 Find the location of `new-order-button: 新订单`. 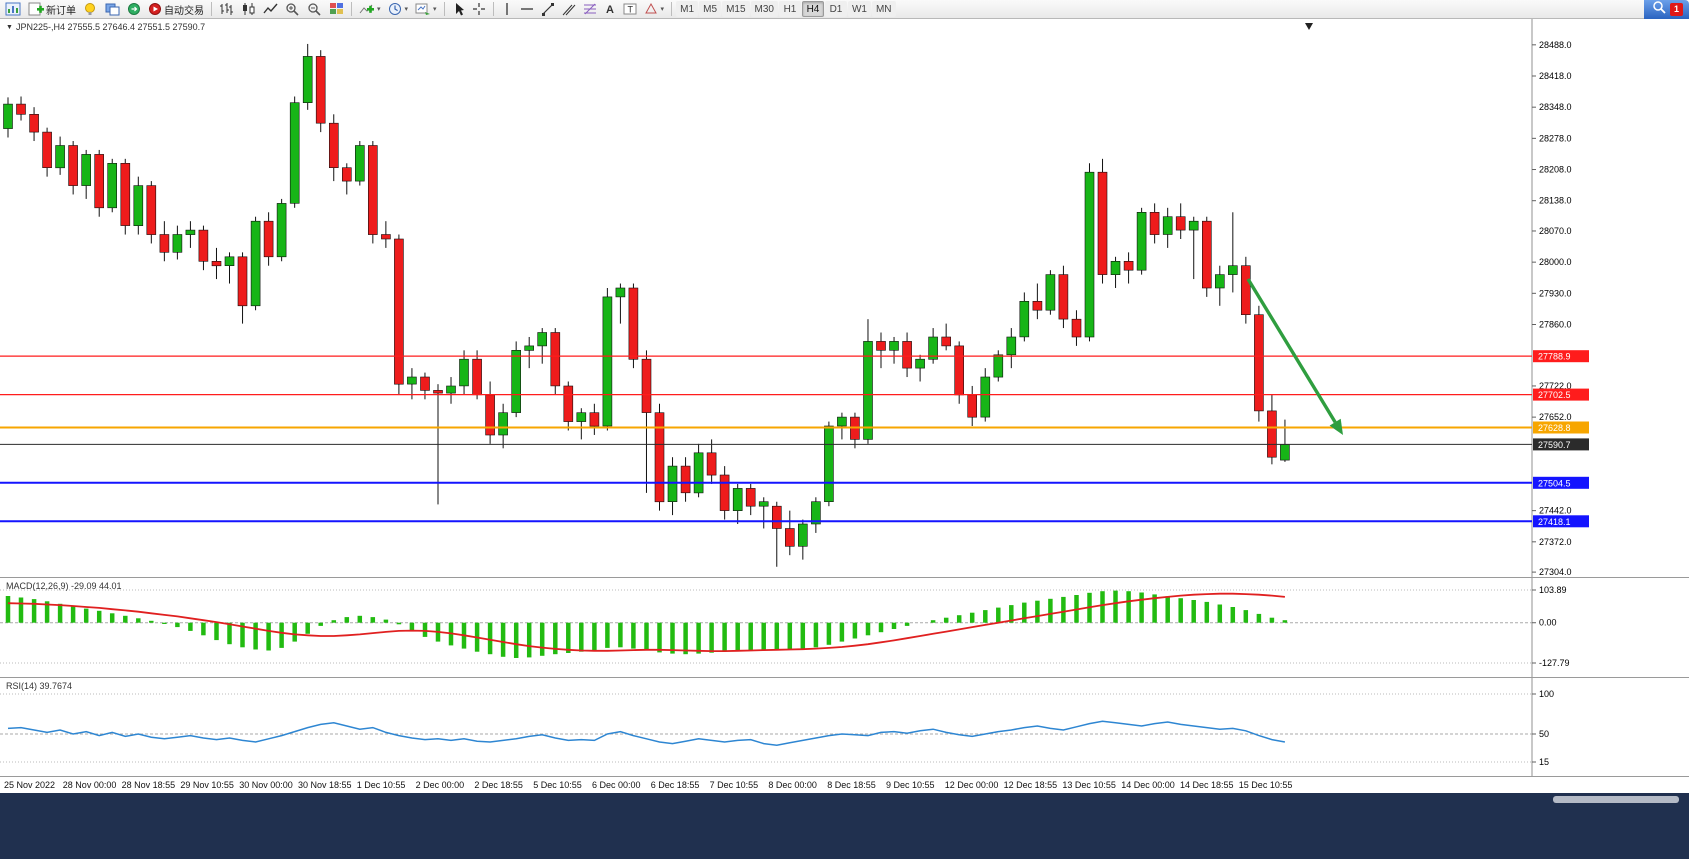

new-order-button: 新订单 is located at coordinates (52, 9).